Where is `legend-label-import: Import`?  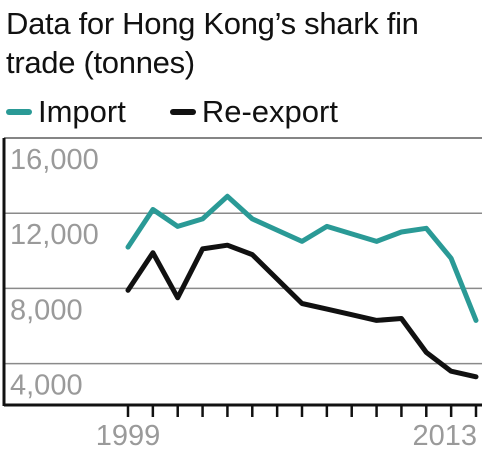 legend-label-import: Import is located at coordinates (82, 111).